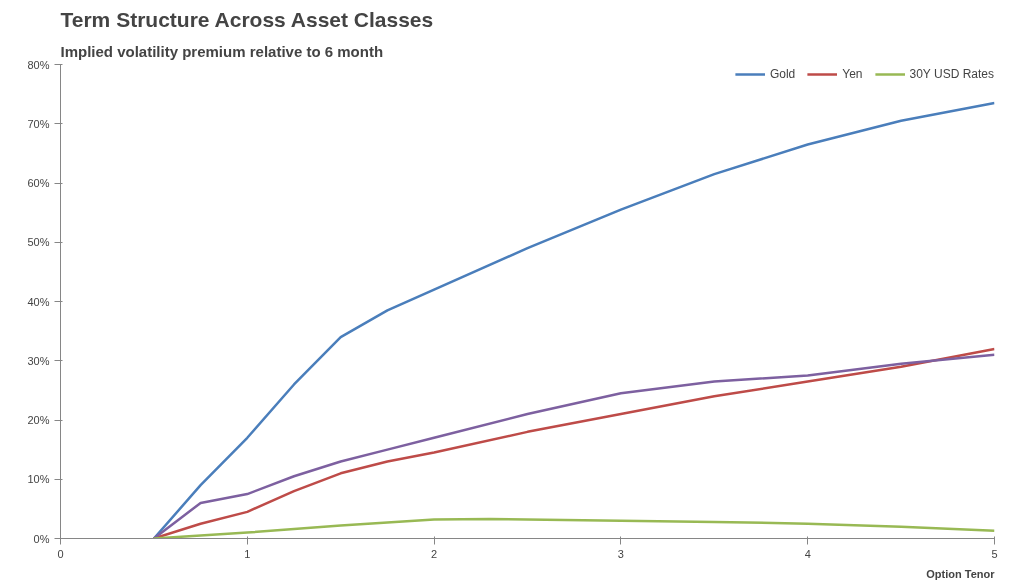  What do you see at coordinates (951, 74) in the screenshot?
I see `legend-label: 30Y USD Rates` at bounding box center [951, 74].